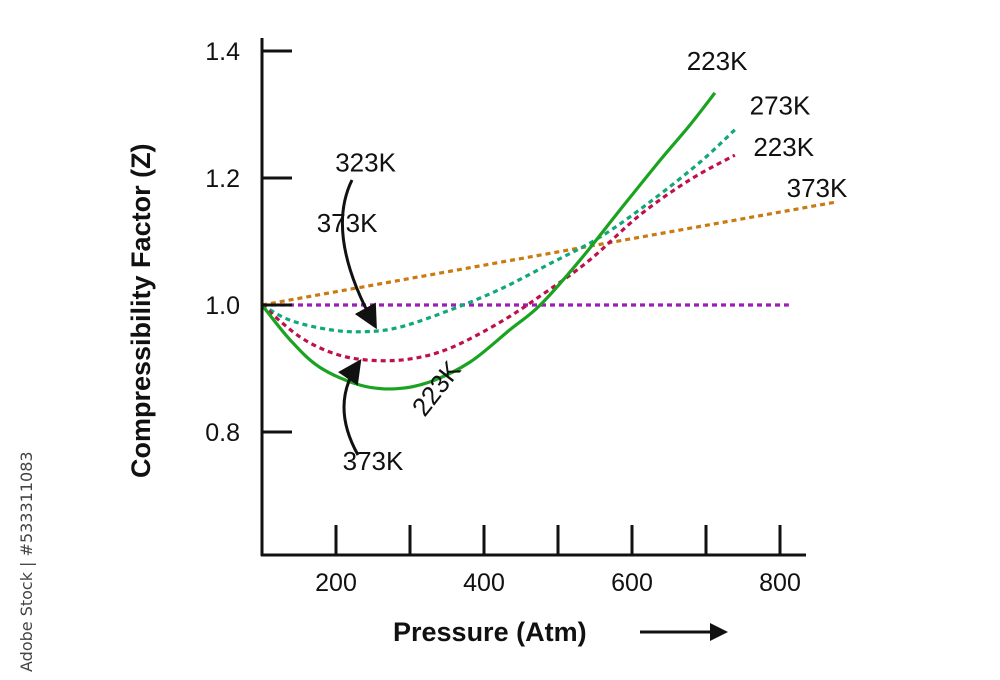 This screenshot has width=1000, height=680. What do you see at coordinates (222, 306) in the screenshot?
I see `y-tick-label: 1.0` at bounding box center [222, 306].